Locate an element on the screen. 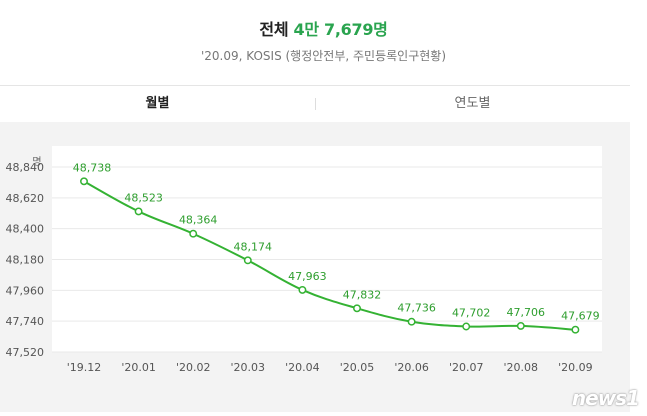  data-label: 47,832 is located at coordinates (362, 294).